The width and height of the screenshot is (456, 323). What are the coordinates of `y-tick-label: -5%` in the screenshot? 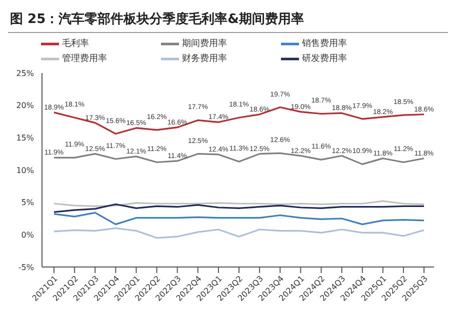 It's located at (26, 267).